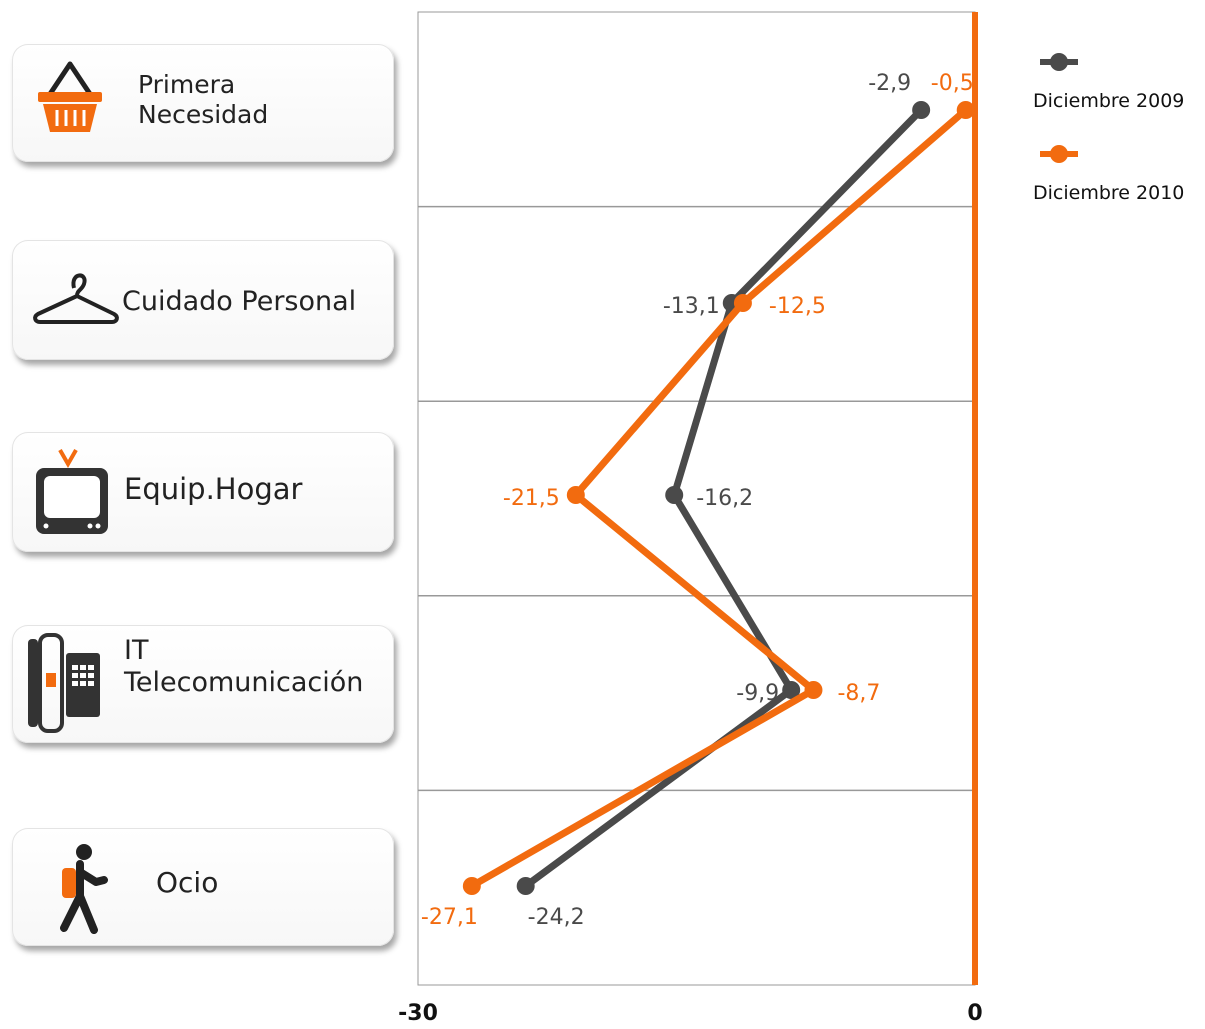 The height and width of the screenshot is (1029, 1205). What do you see at coordinates (449, 917) in the screenshot?
I see `data-label: -27,1` at bounding box center [449, 917].